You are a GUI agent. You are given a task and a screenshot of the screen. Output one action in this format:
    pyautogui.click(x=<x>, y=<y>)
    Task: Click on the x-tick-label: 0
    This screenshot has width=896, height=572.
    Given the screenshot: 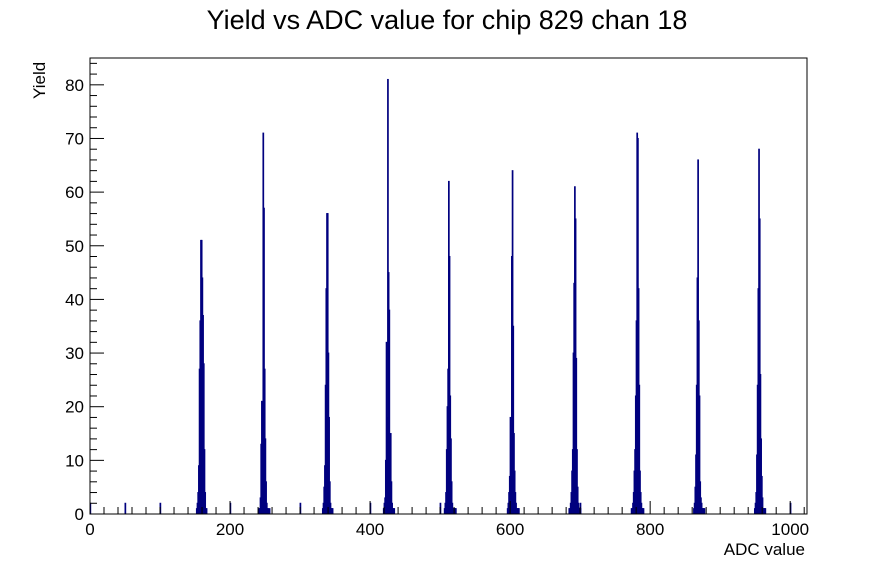 What is the action you would take?
    pyautogui.click(x=89, y=529)
    